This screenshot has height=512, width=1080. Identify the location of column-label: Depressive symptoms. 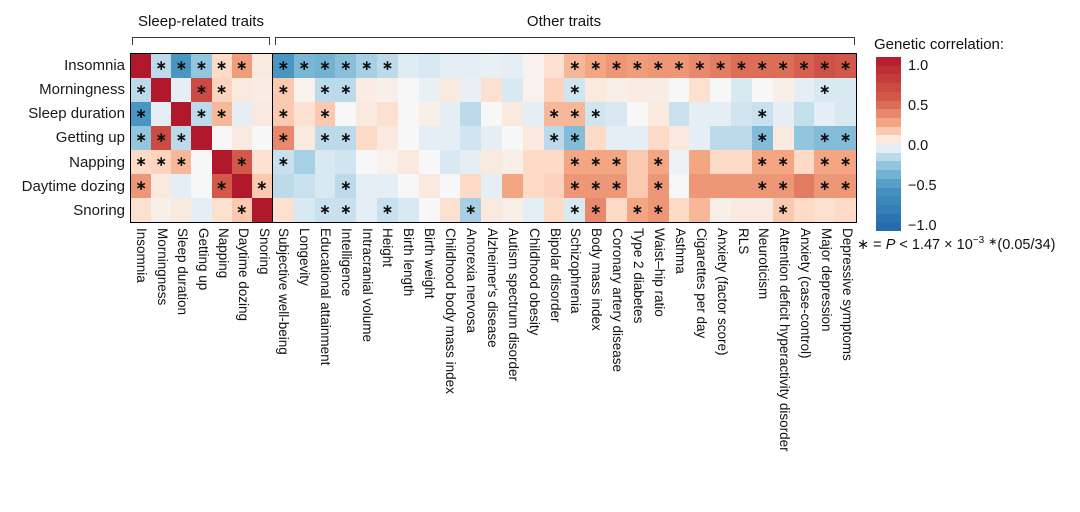
(848, 294).